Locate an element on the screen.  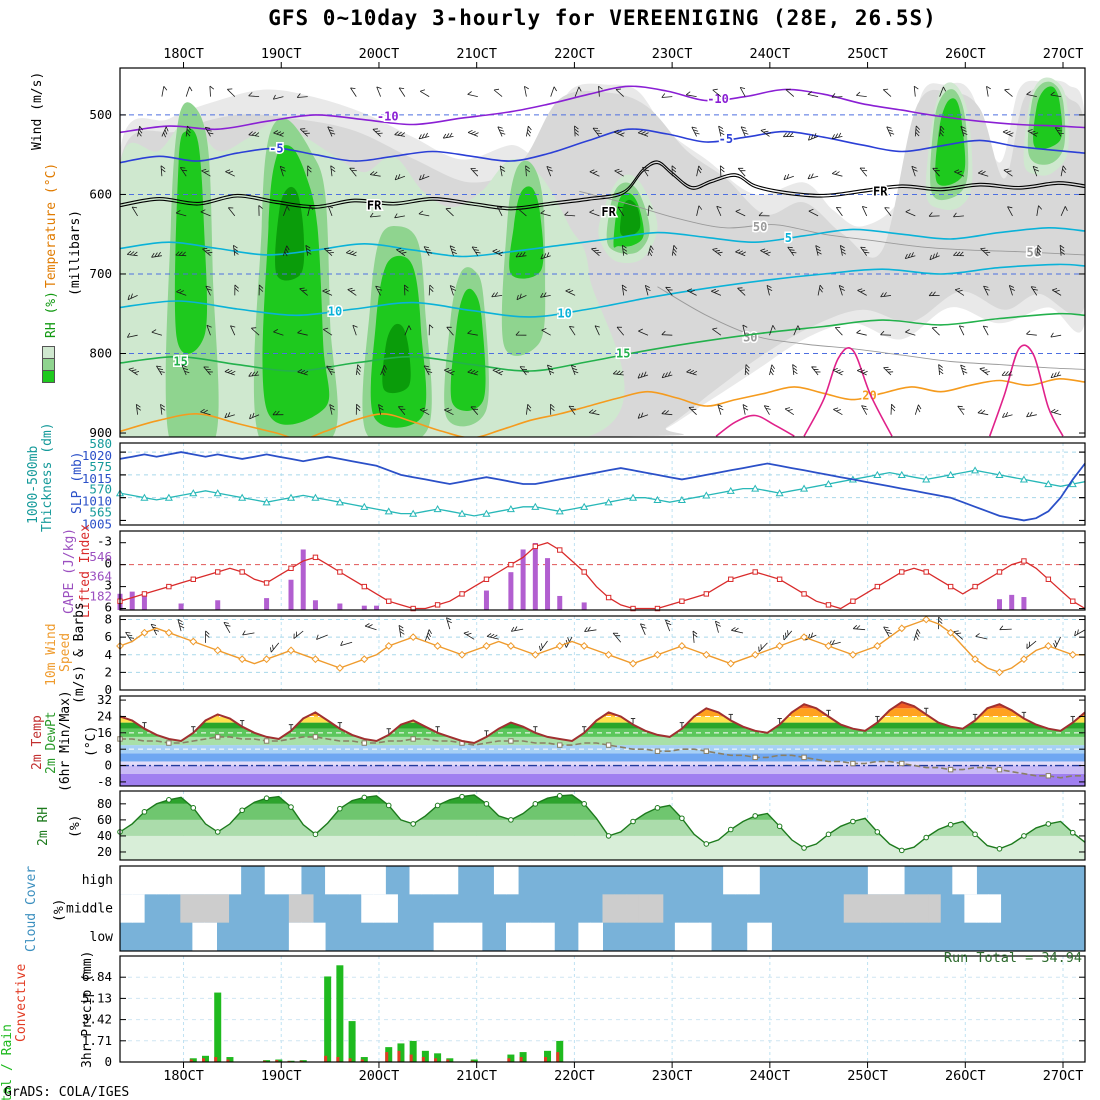
svg-text: 500 is located at coordinates (100, 114).